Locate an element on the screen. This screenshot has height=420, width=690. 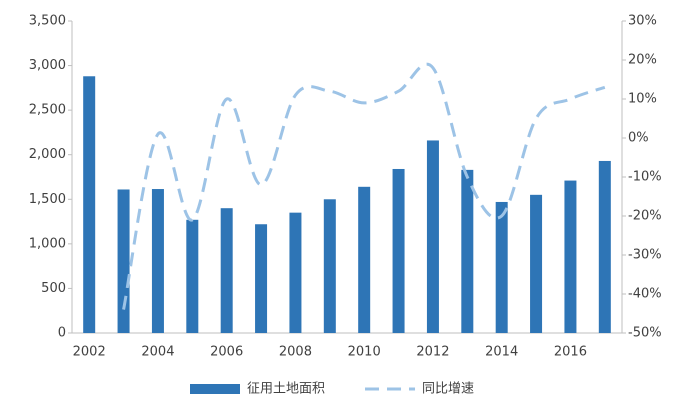
x-tick-label: 2010 is located at coordinates (364, 352).